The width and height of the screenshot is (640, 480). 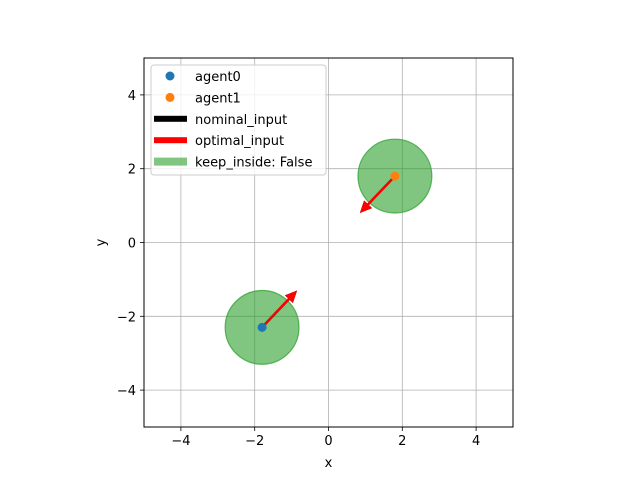 What do you see at coordinates (218, 77) in the screenshot?
I see `legend-label: agent0` at bounding box center [218, 77].